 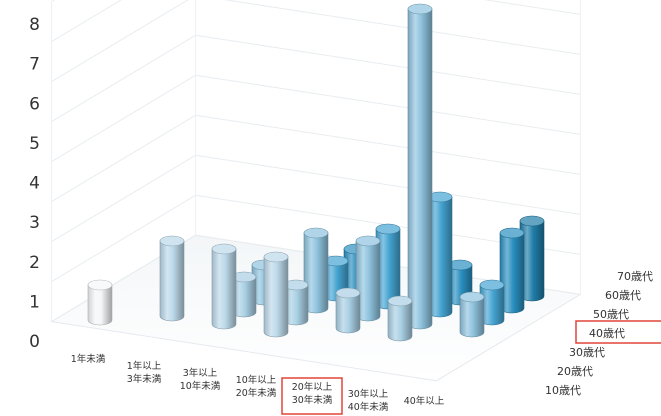 What do you see at coordinates (587, 352) in the screenshot?
I see `z-tick-label: 30歳代` at bounding box center [587, 352].